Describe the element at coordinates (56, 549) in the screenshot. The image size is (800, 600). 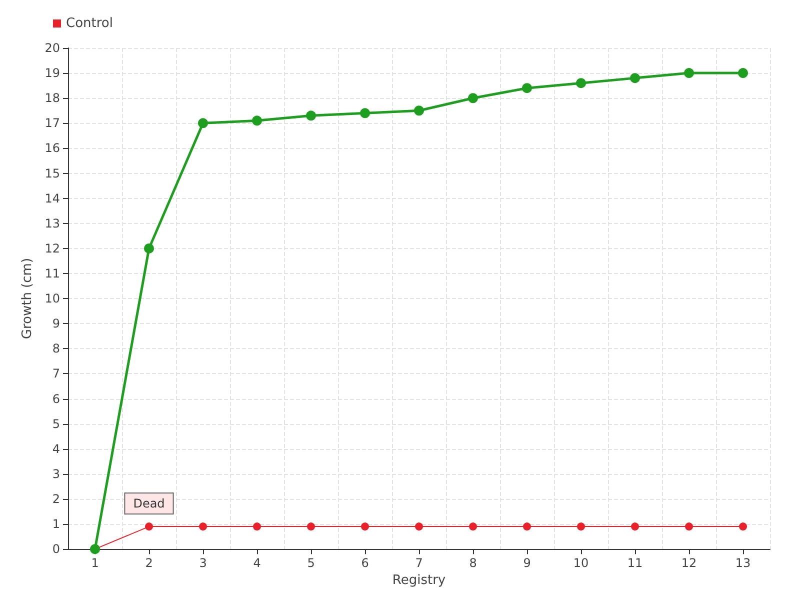
I see `y-tick-label: 0` at that location.